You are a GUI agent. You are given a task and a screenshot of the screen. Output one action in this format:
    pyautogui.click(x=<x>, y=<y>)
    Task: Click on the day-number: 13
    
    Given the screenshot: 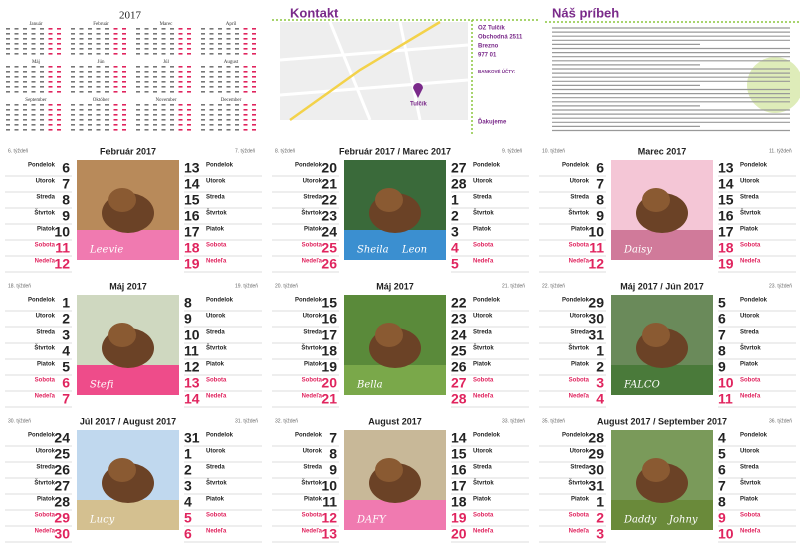 What is the action you would take?
    pyautogui.click(x=726, y=168)
    